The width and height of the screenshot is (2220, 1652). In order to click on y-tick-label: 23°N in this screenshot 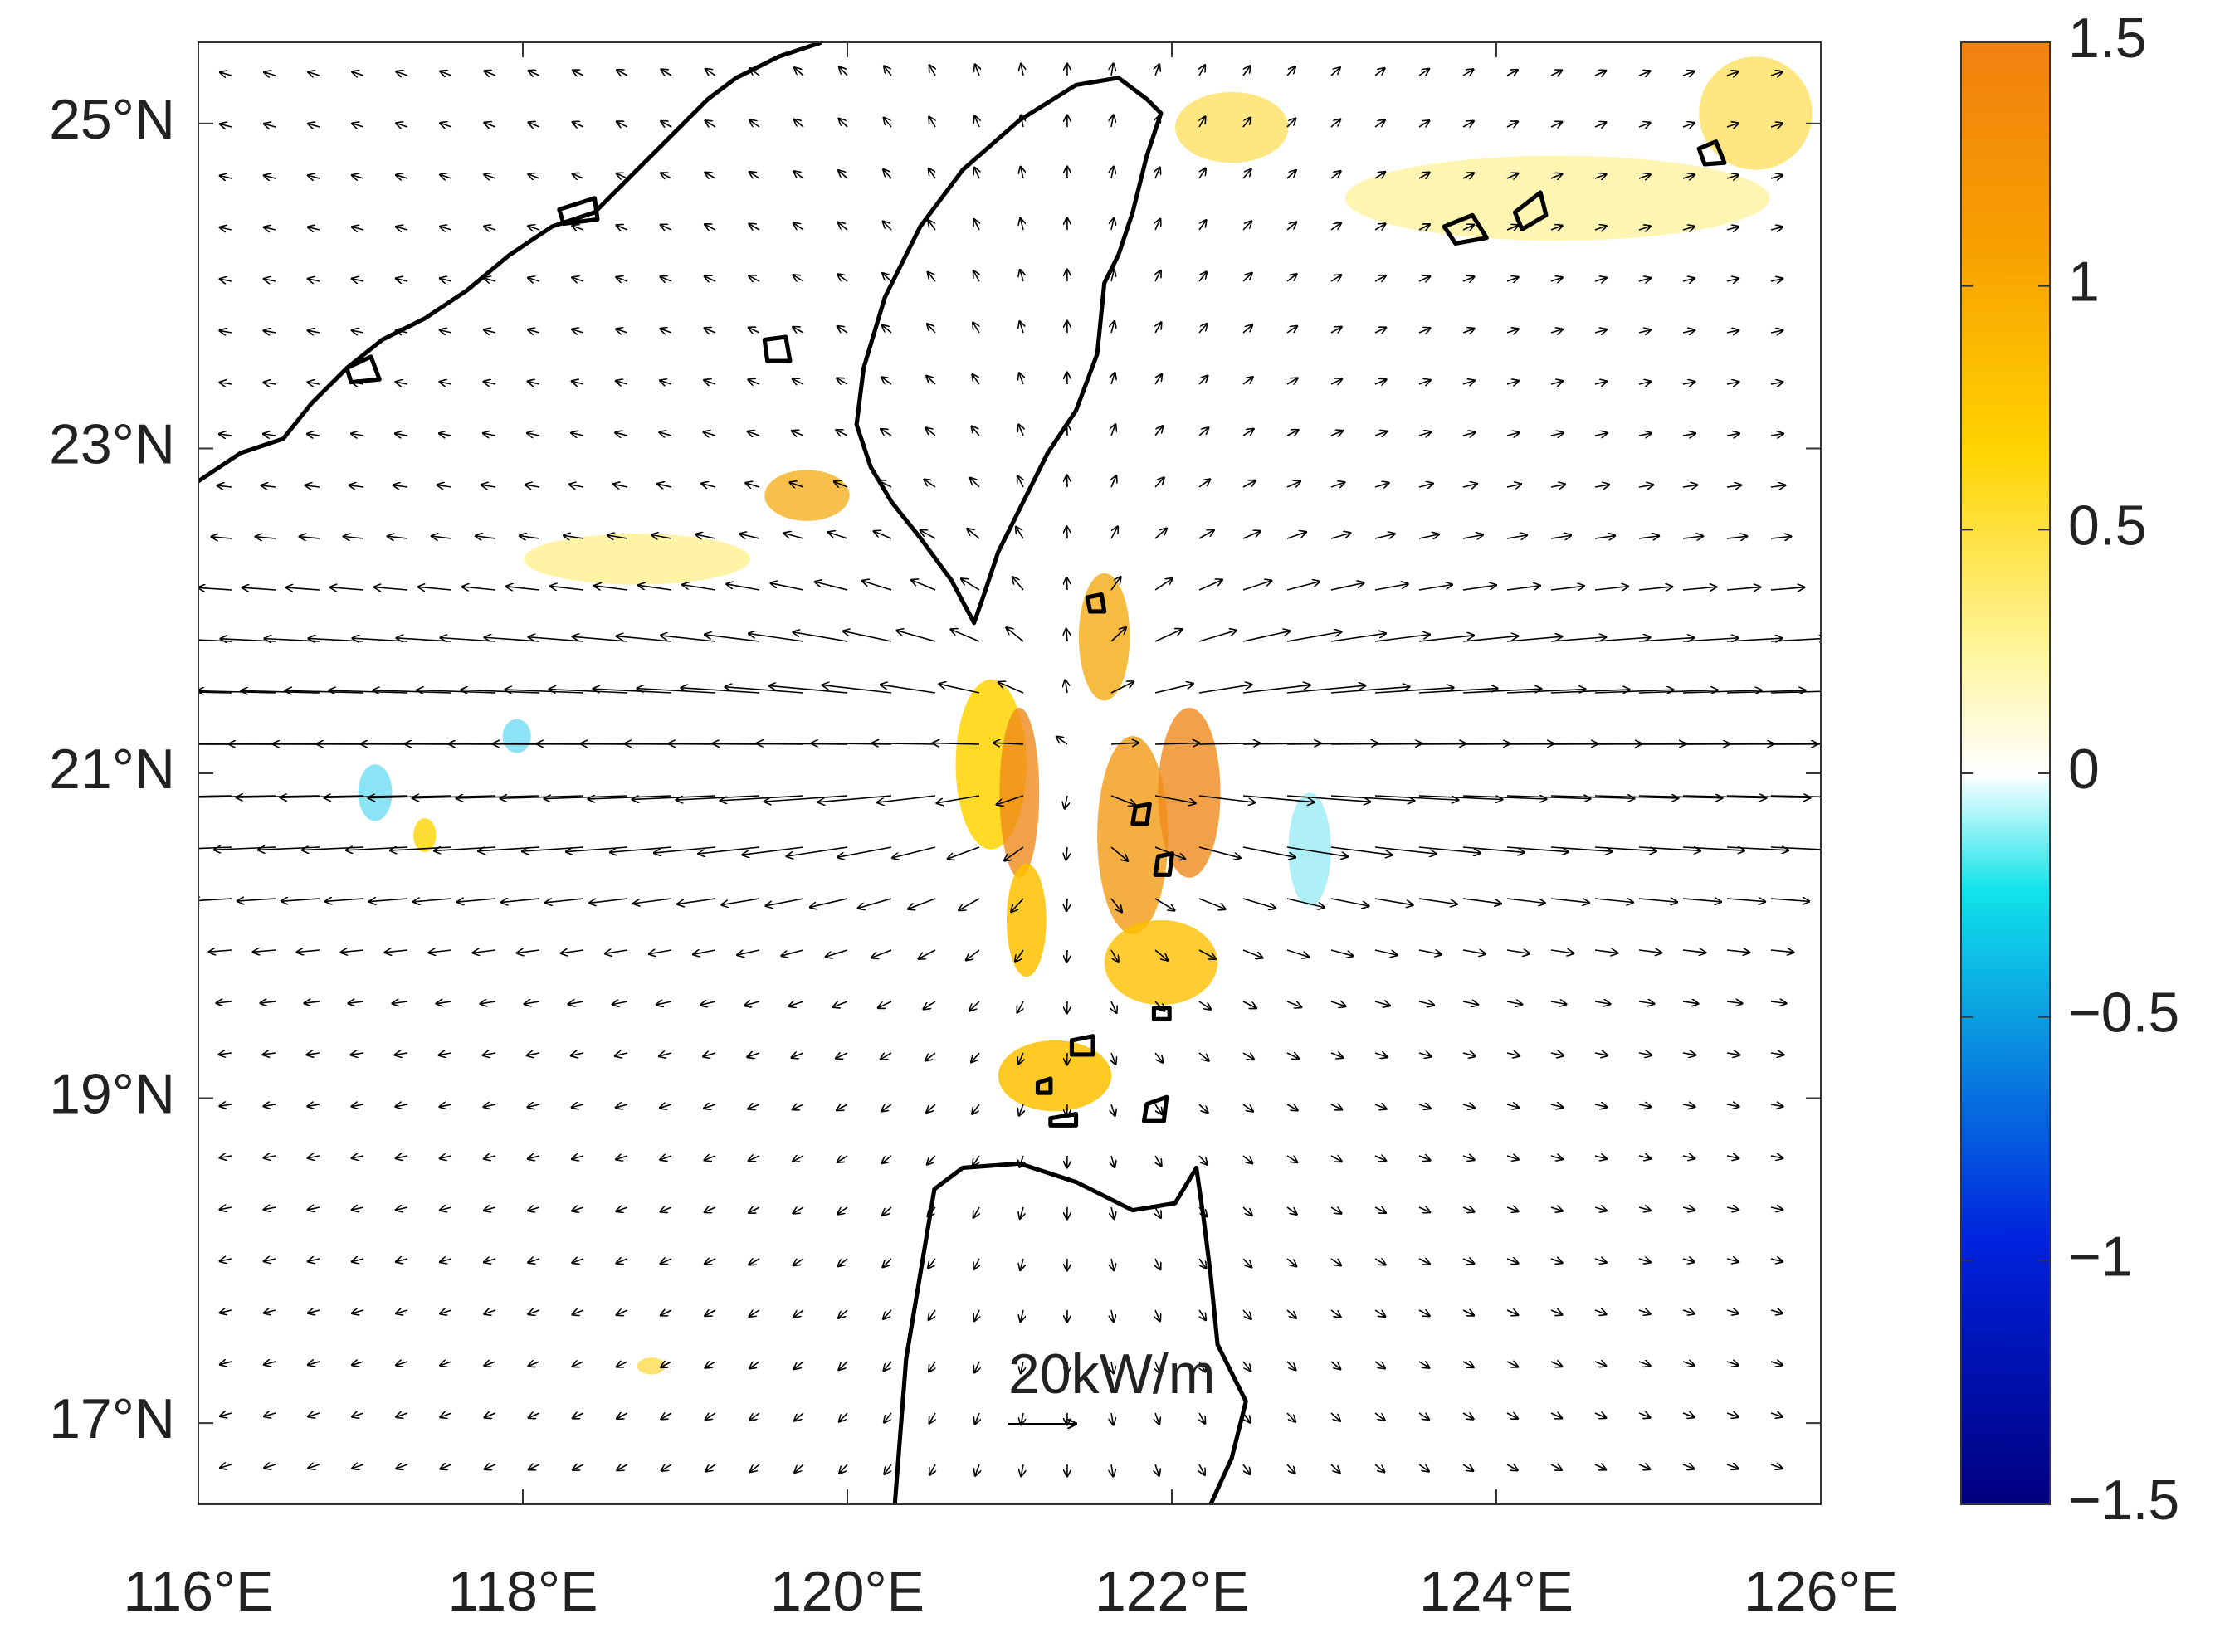, I will do `click(112, 444)`.